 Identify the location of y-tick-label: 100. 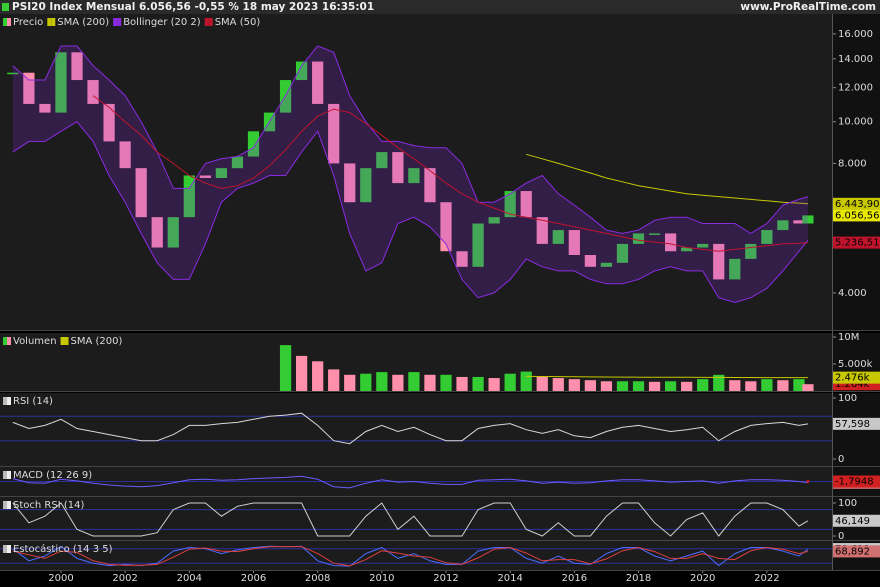
(847, 398).